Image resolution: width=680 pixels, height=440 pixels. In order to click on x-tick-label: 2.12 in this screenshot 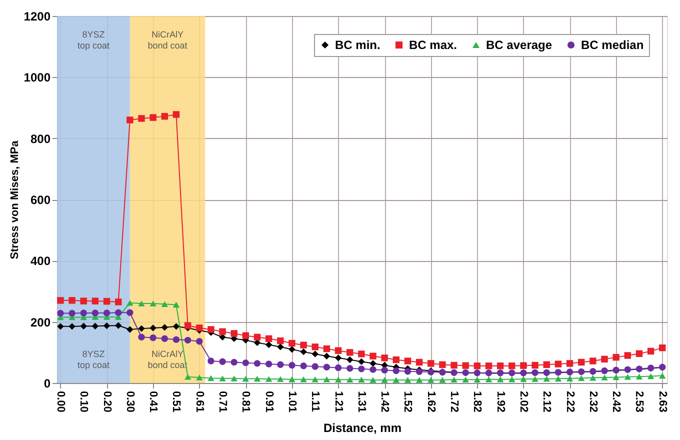, I will do `click(546, 401)`.